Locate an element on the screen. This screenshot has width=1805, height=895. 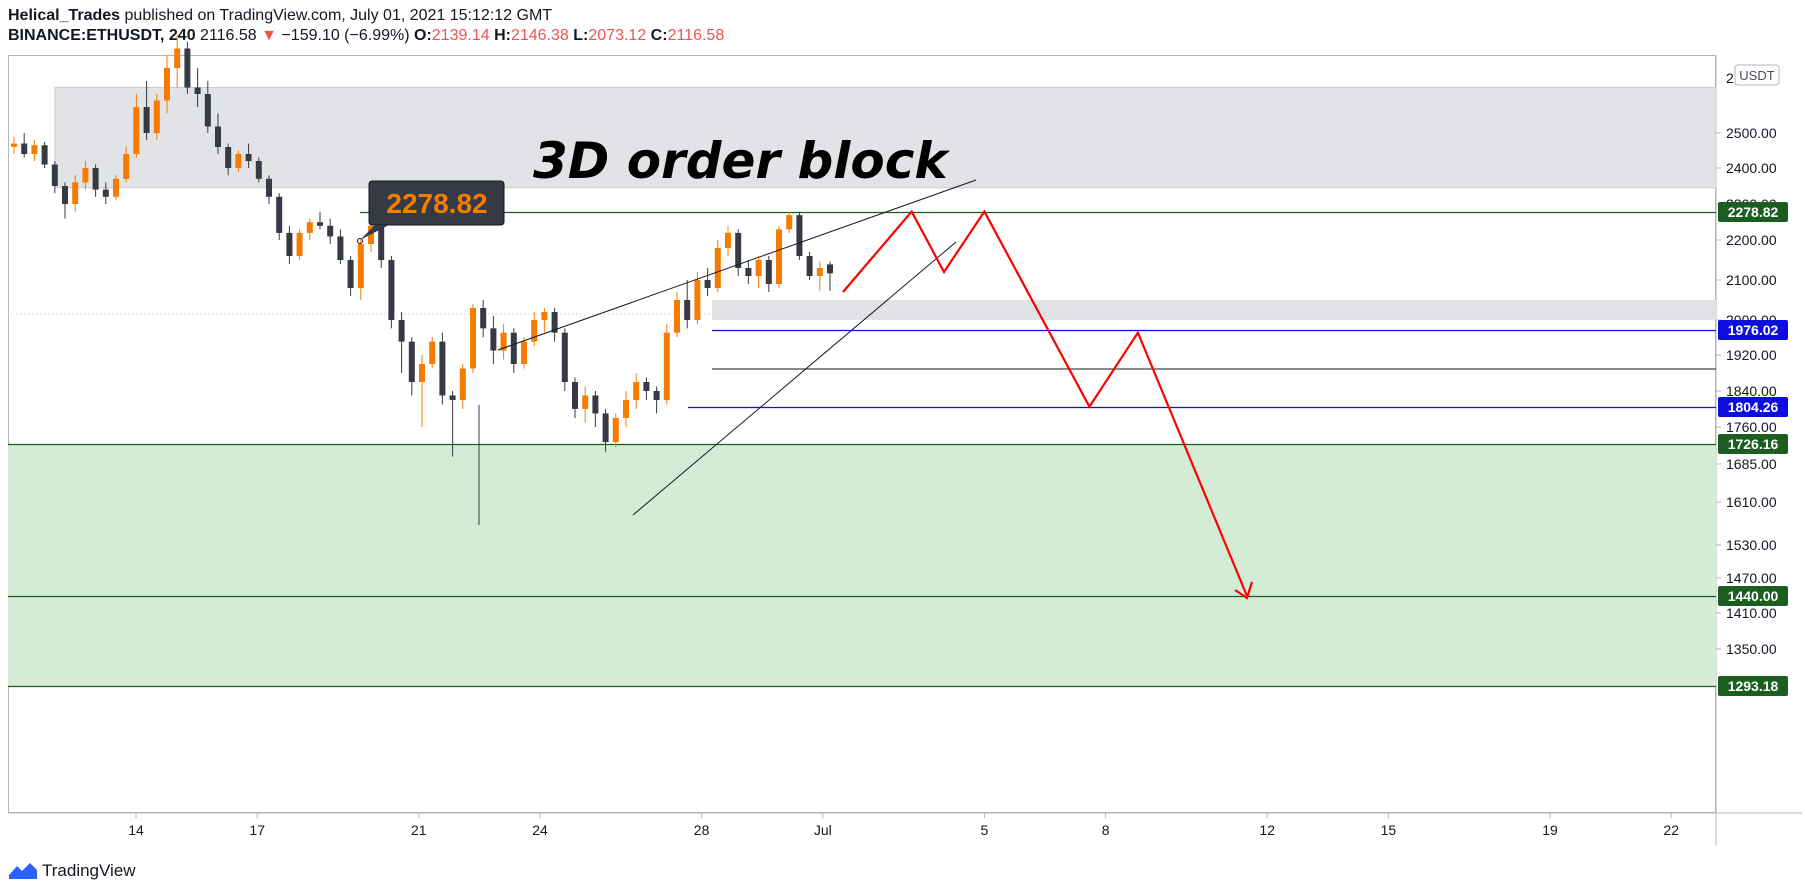
price-badge: 1976.02 is located at coordinates (1753, 330).